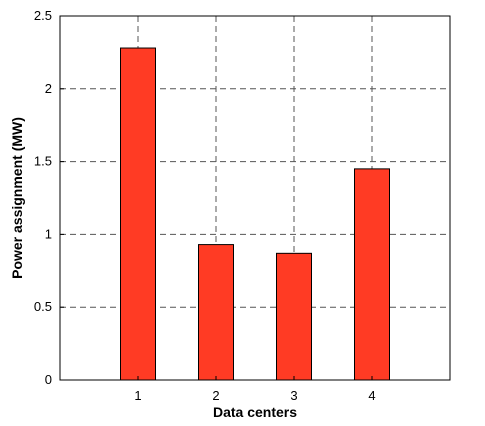  Describe the element at coordinates (17, 198) in the screenshot. I see `y-axis-title: Power assignment (MW)` at that location.